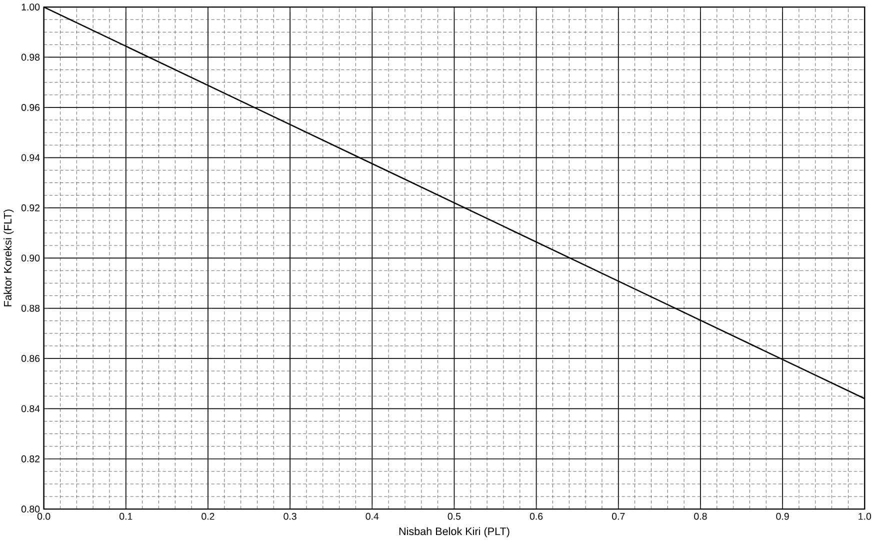  Describe the element at coordinates (30, 458) in the screenshot. I see `y-tick-label: 0.82` at that location.